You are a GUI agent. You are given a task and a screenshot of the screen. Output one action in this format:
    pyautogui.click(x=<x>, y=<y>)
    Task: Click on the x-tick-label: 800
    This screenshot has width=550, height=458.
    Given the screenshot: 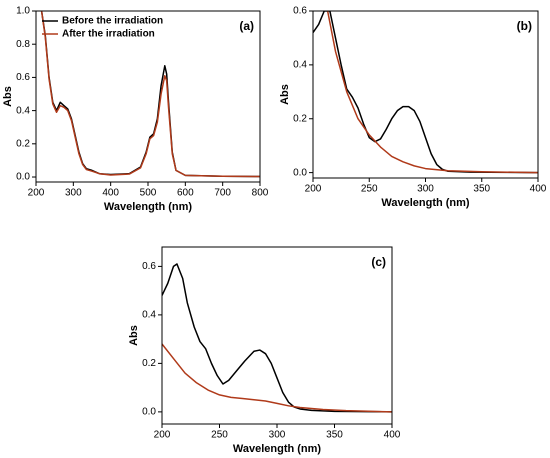 What is the action you would take?
    pyautogui.click(x=260, y=193)
    